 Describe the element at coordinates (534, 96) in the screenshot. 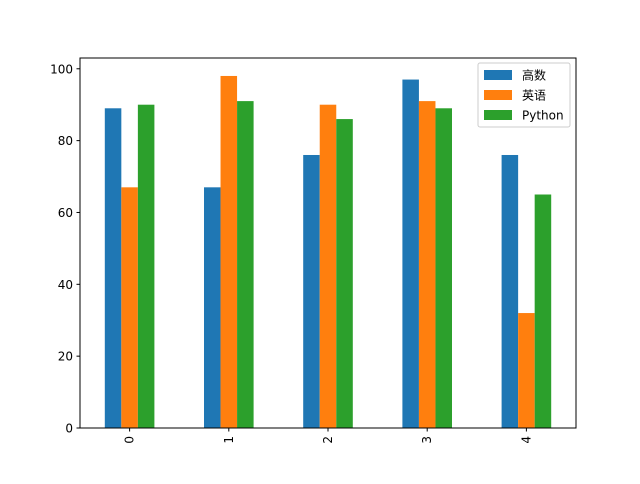

I see `legend-label: 英语` at that location.